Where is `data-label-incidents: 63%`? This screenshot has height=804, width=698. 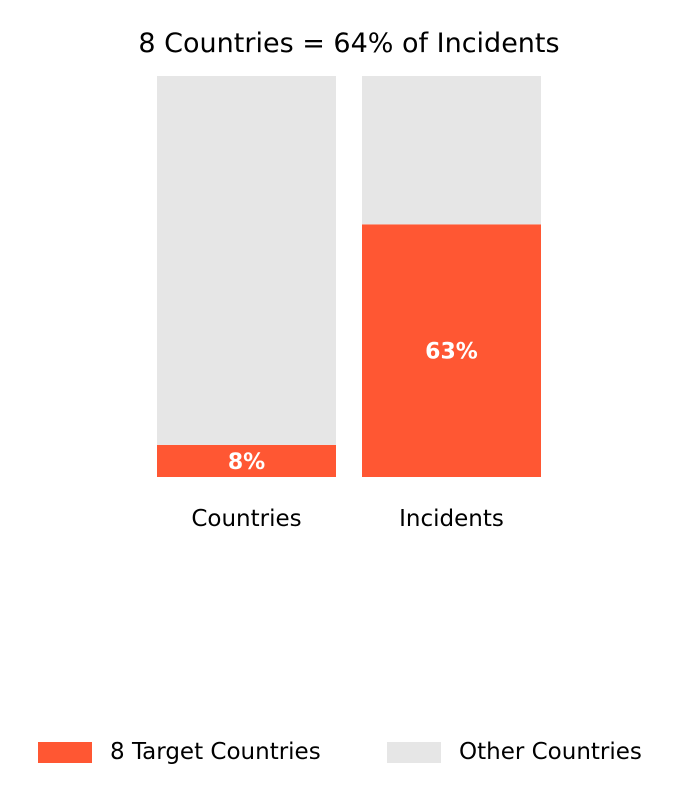 data-label-incidents: 63% is located at coordinates (451, 352).